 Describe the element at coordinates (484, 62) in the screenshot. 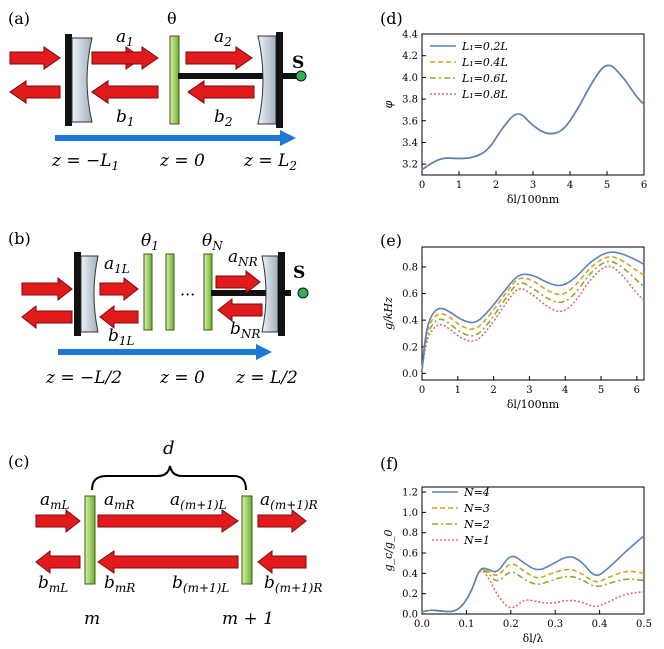

I see `legend-label: L₁=0.4L` at that location.